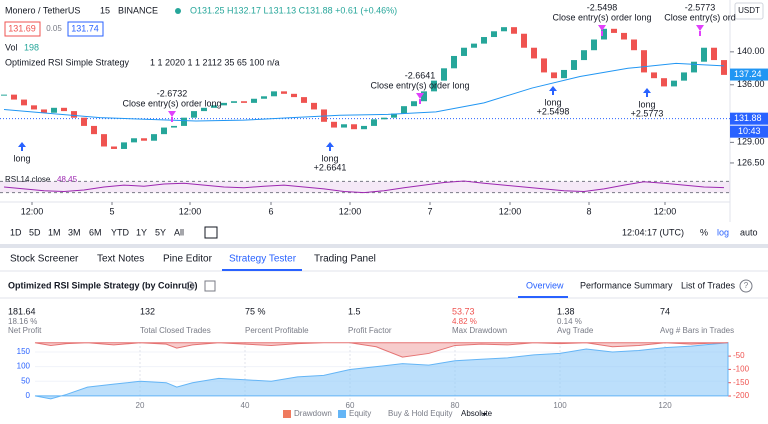  Describe the element at coordinates (708, 285) in the screenshot. I see `tester-view-tab: List of Trades` at that location.